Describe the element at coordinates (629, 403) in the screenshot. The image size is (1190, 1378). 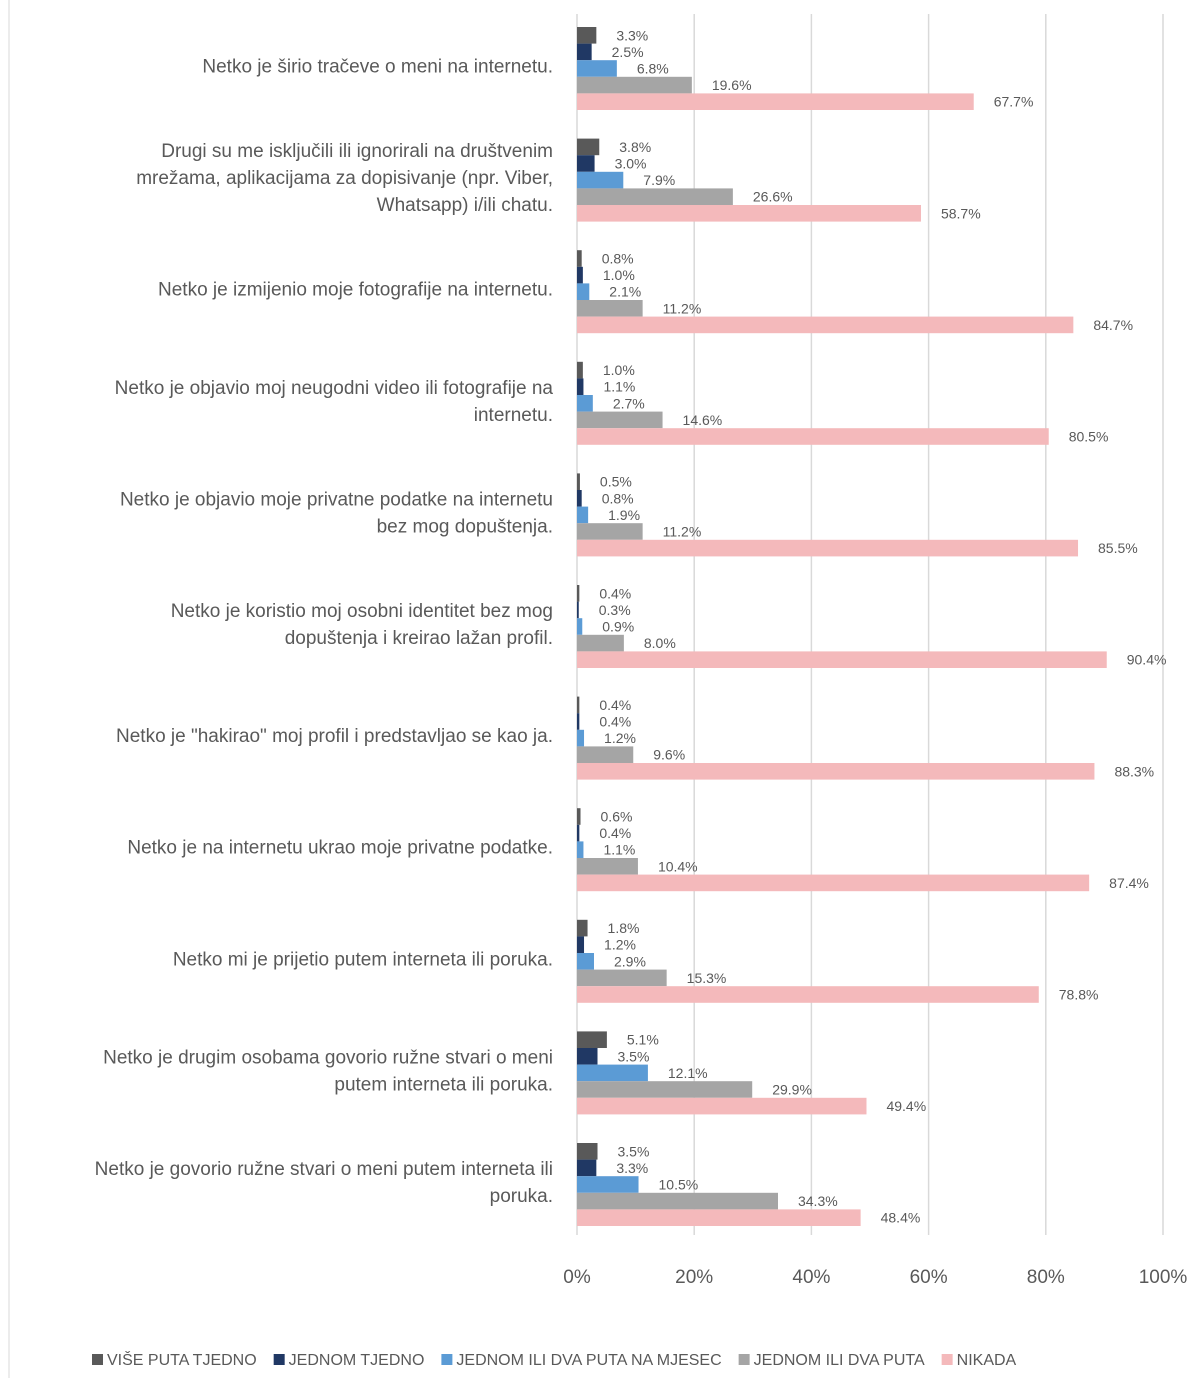
I see `data-label: 2.7%` at that location.